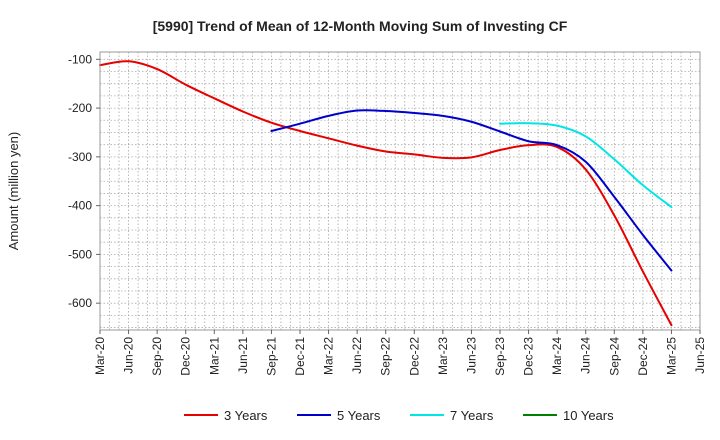  What do you see at coordinates (614, 356) in the screenshot?
I see `x-tick-label: Sep-24` at bounding box center [614, 356].